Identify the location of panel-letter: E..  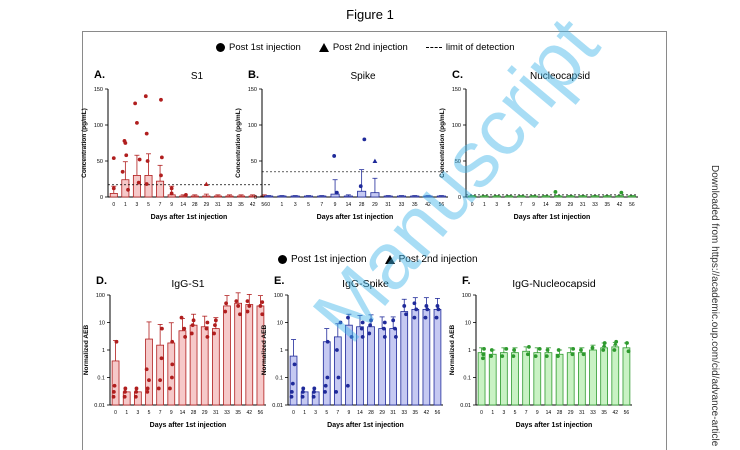
(279, 281).